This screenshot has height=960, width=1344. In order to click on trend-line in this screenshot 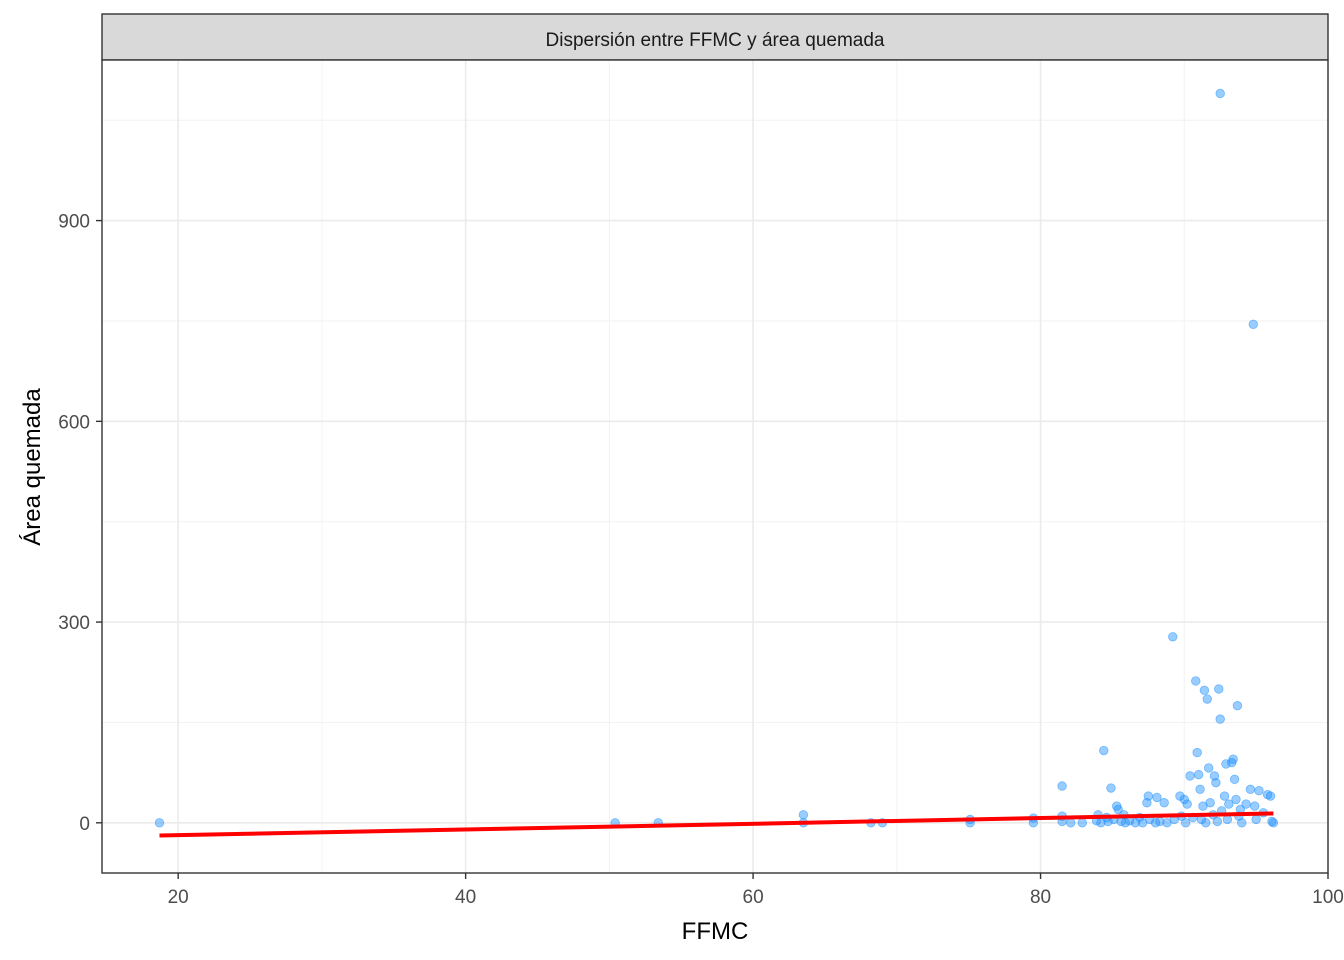, I will do `click(716, 824)`.